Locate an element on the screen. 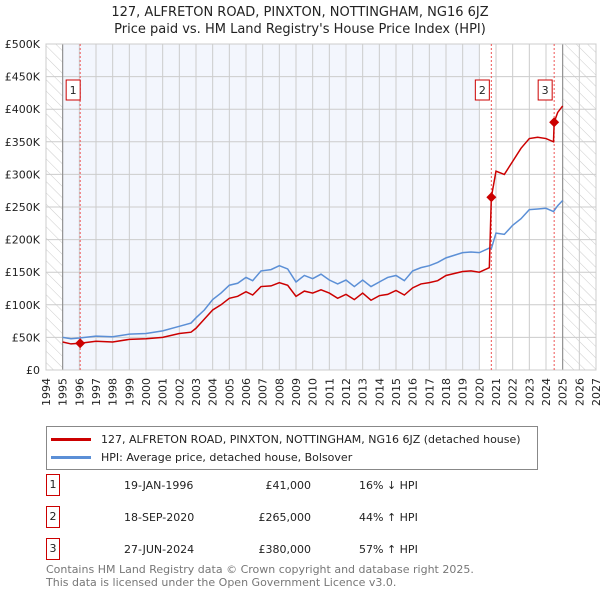 Image resolution: width=600 pixels, height=590 pixels. sale-label: 1 is located at coordinates (73, 90).